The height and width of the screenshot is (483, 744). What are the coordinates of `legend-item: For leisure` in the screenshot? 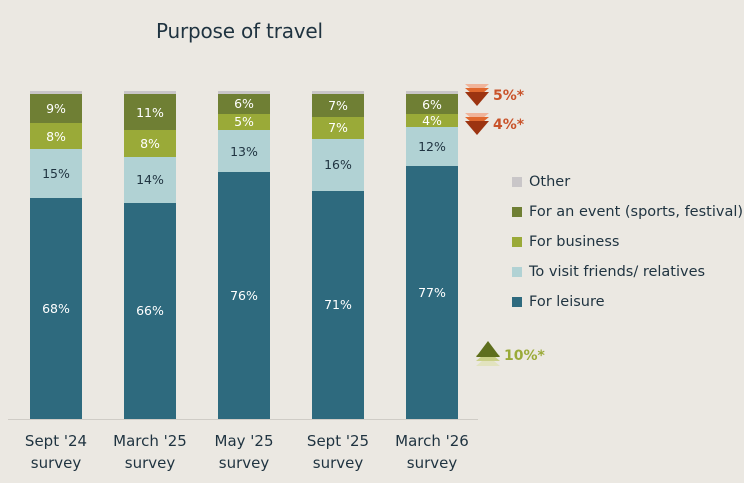 It's located at (558, 302).